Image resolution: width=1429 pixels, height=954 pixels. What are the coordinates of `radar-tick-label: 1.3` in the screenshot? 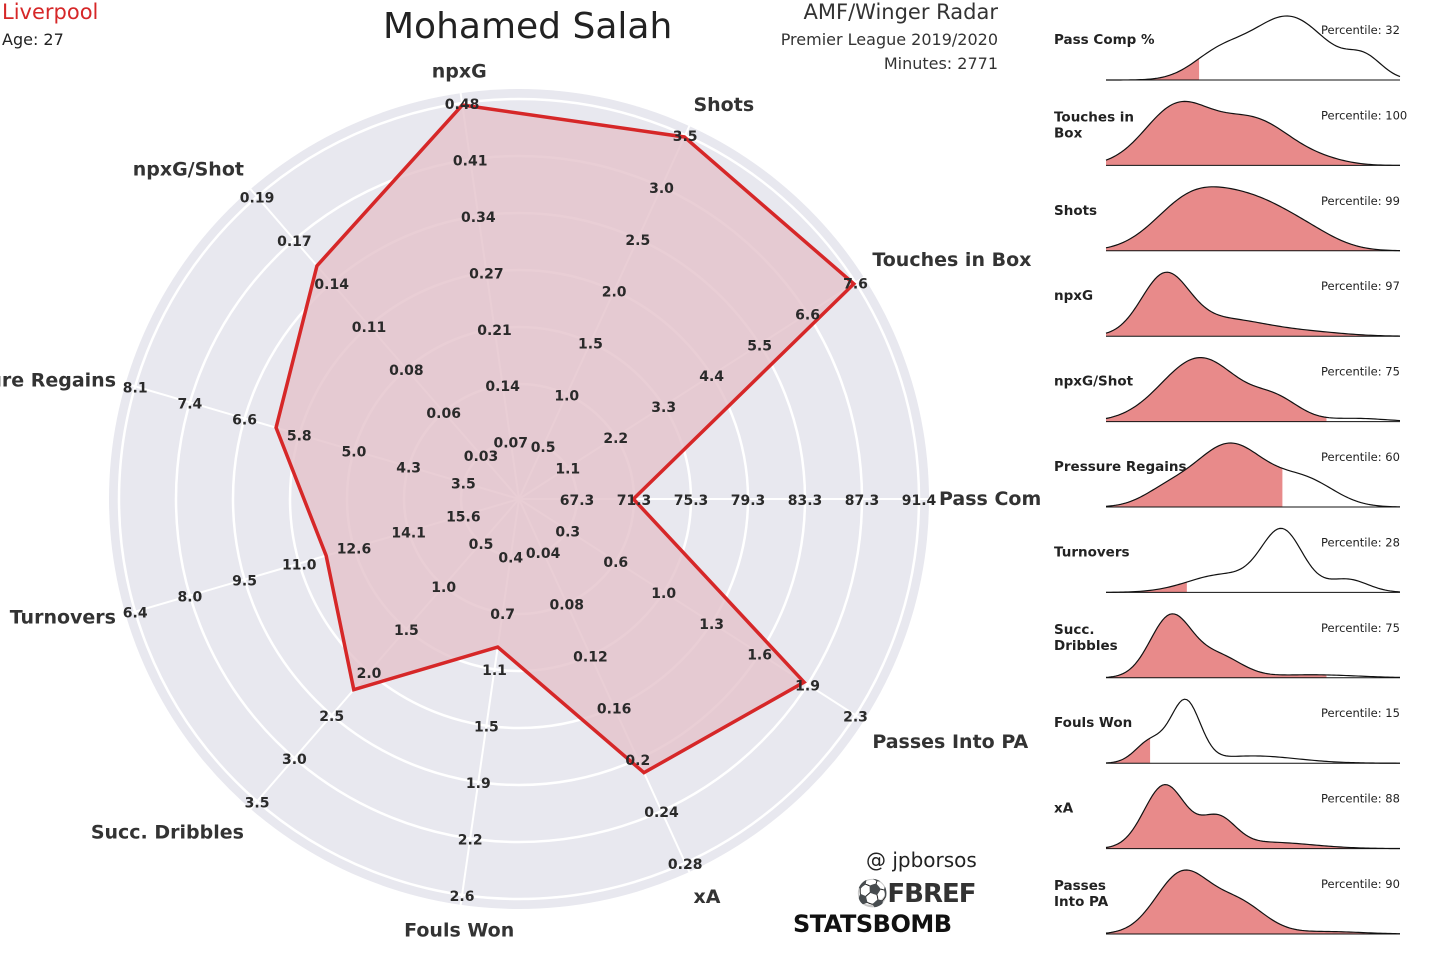 It's located at (711, 625).